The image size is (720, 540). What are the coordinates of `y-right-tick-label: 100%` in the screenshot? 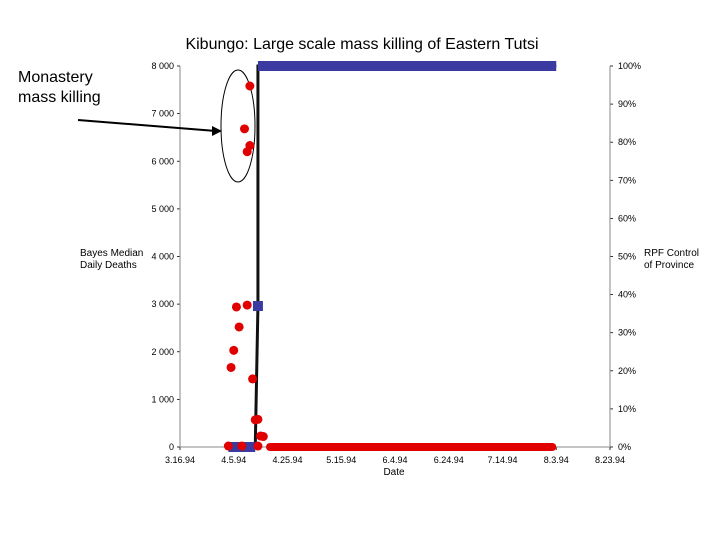 It's located at (629, 66).